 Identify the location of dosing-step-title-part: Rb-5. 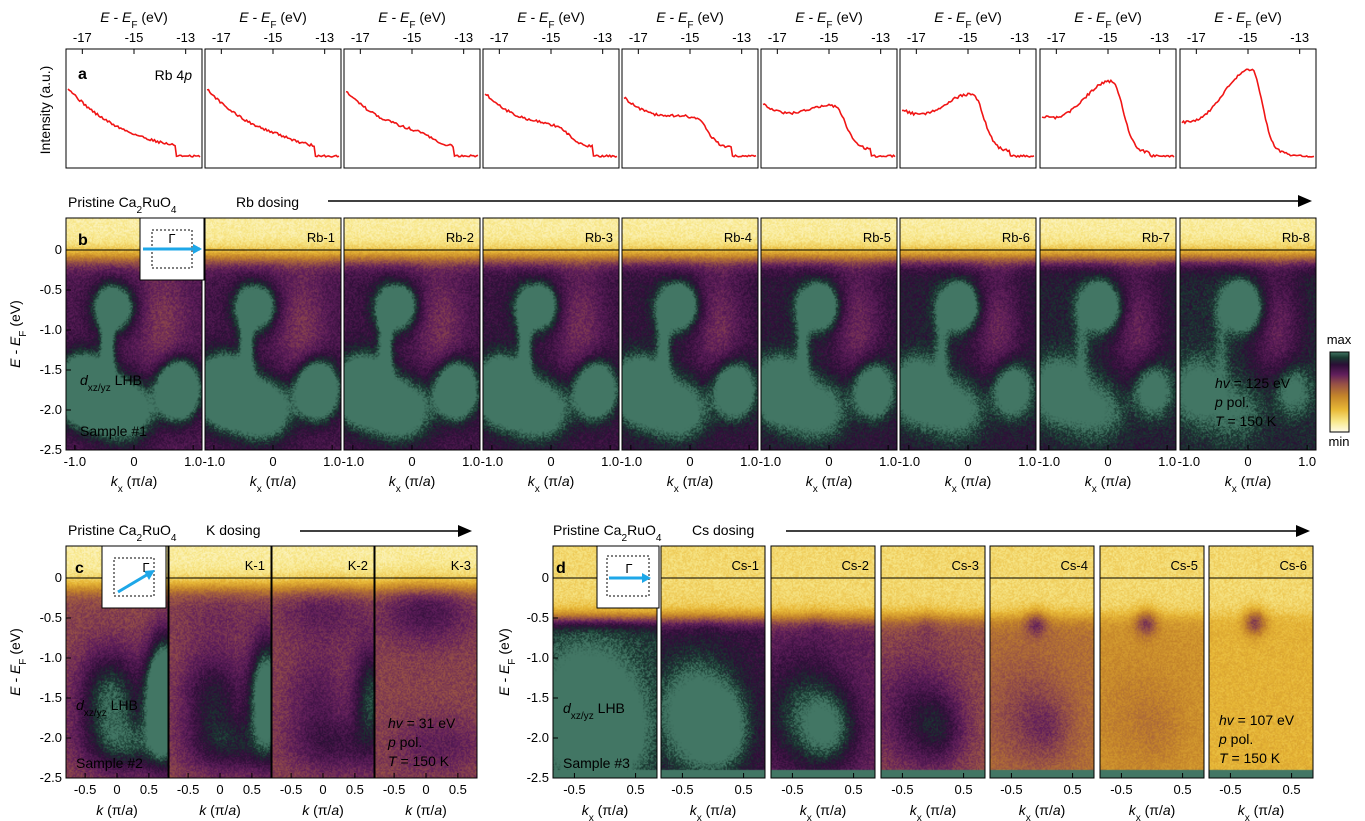
(877, 237).